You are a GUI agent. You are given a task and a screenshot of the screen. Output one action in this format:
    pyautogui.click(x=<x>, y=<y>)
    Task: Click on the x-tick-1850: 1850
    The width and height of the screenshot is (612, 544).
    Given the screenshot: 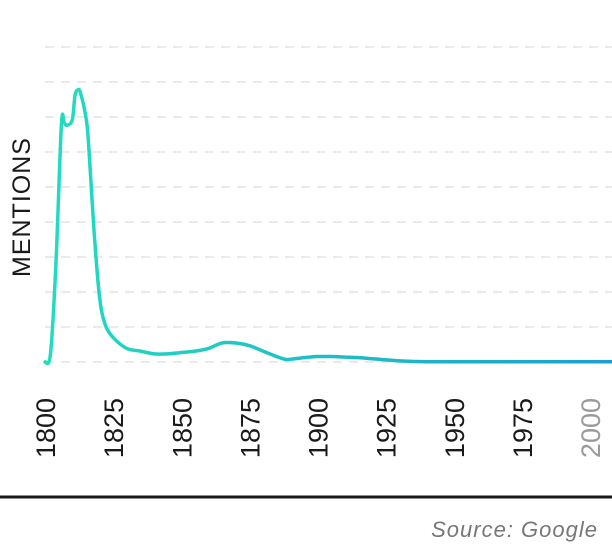 What is the action you would take?
    pyautogui.click(x=182, y=428)
    